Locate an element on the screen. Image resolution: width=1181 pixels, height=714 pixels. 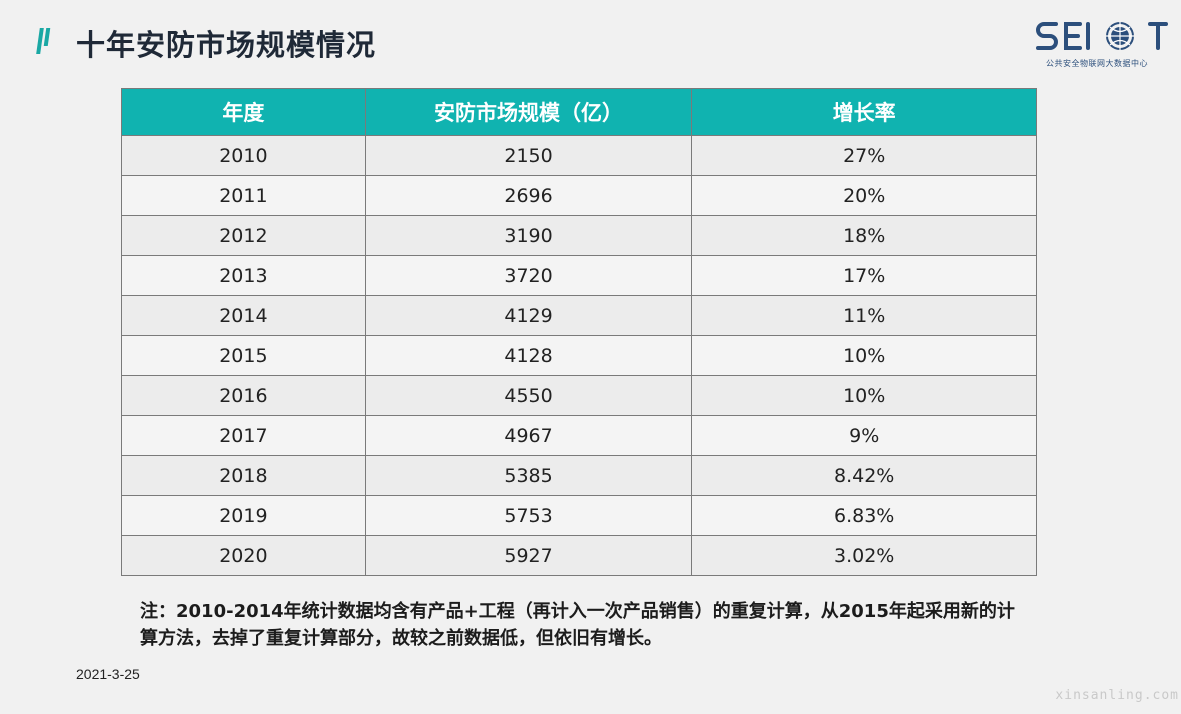
table-row: 2013 3720 17% is located at coordinates (579, 275).